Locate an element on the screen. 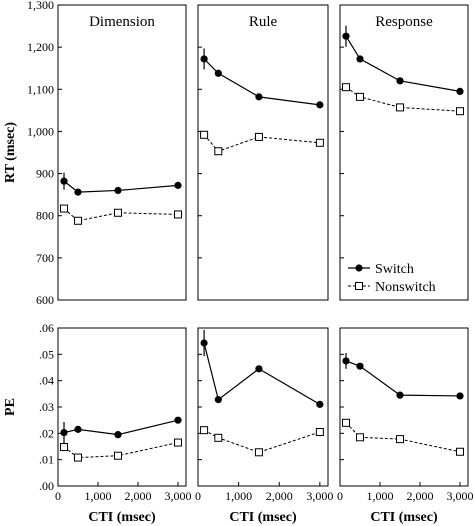 The image size is (474, 526). panel-6-nonswitch-line is located at coordinates (403, 437).